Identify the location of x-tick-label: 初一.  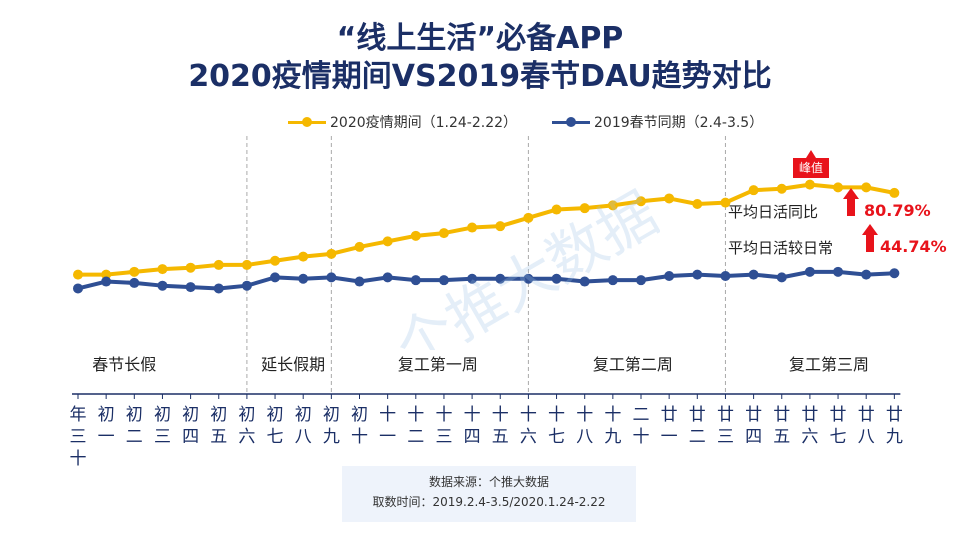
(106, 426).